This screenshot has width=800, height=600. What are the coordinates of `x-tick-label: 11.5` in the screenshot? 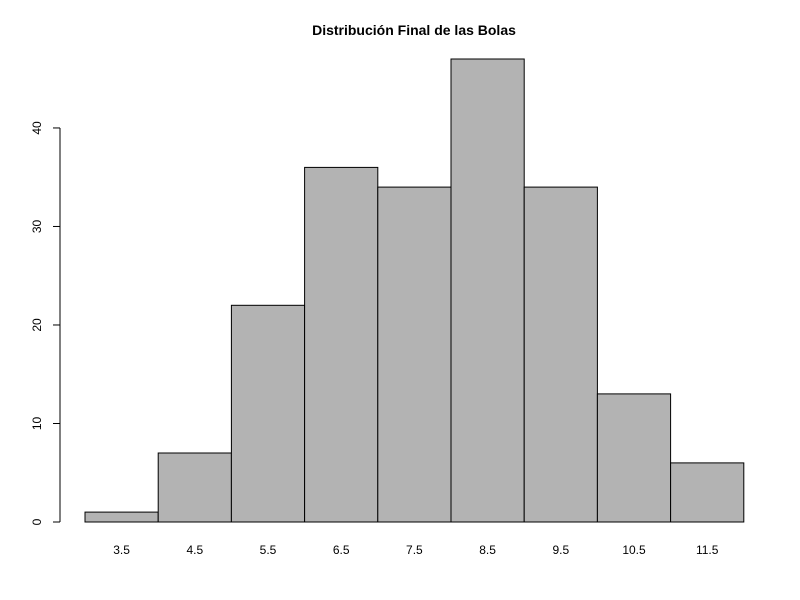 It's located at (707, 550).